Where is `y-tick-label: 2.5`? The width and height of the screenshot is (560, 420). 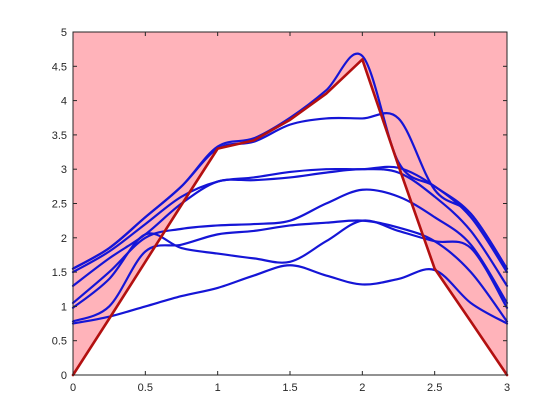
y-tick-label: 2.5 is located at coordinates (59, 205).